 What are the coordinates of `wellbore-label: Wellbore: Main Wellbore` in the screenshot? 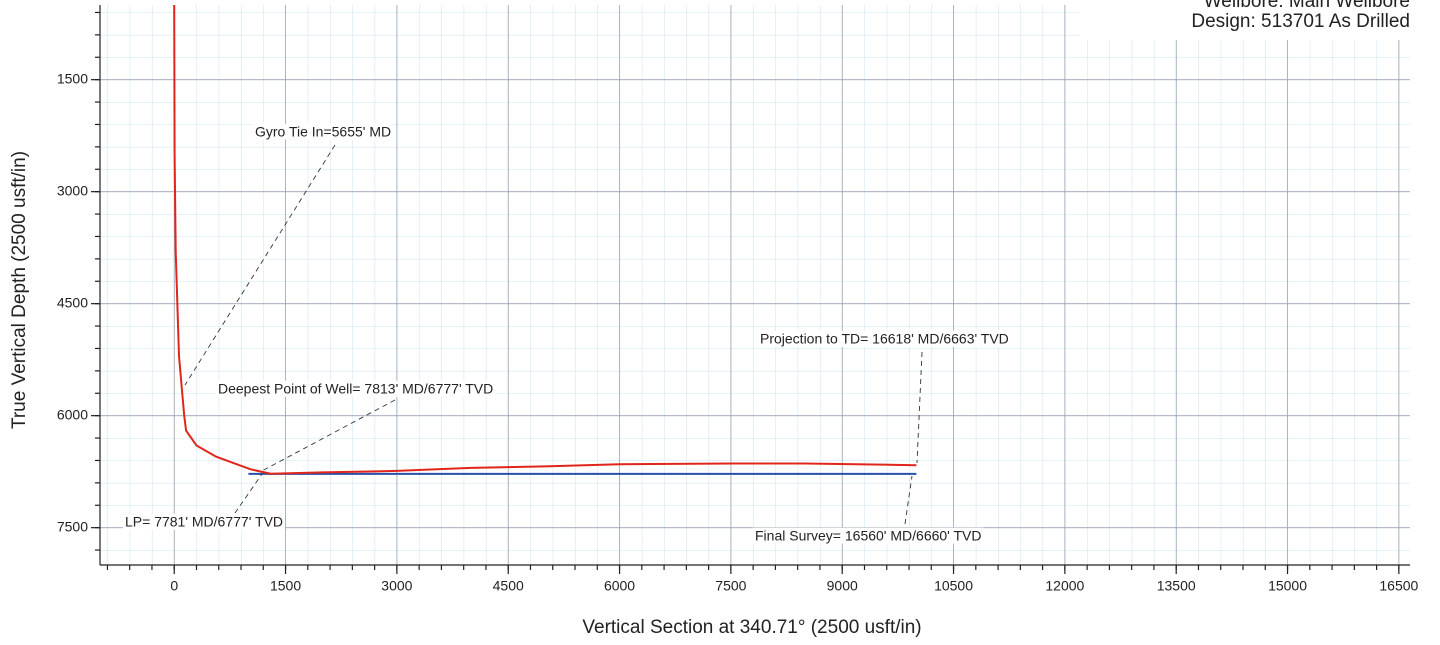 It's located at (1307, 6).